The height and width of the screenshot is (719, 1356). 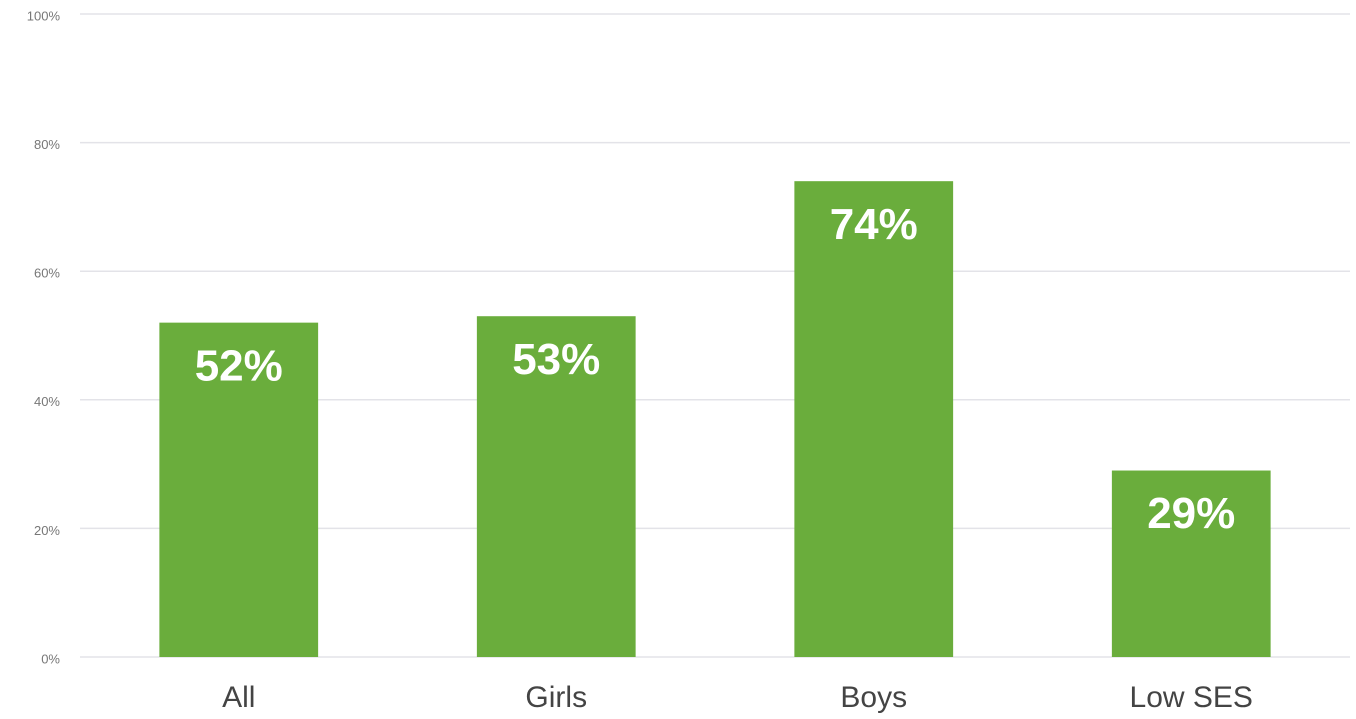 What do you see at coordinates (47, 401) in the screenshot?
I see `y-tick-label: 40%` at bounding box center [47, 401].